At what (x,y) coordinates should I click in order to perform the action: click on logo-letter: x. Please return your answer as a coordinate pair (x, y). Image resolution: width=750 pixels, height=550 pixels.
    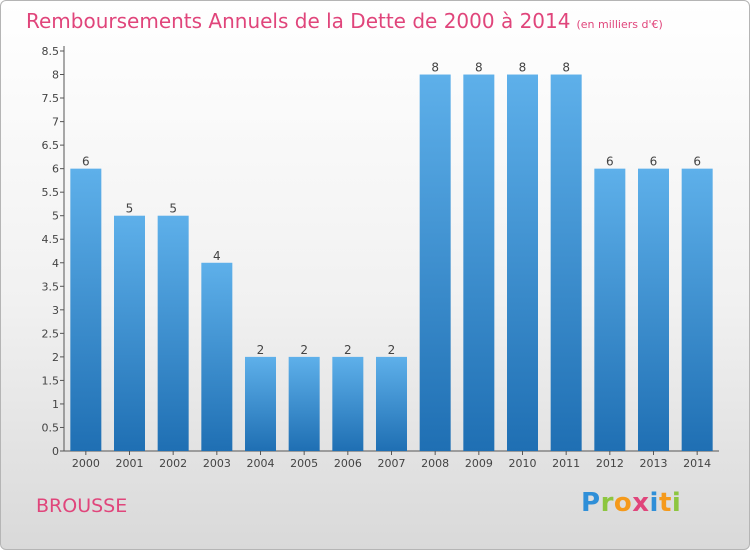
    Looking at the image, I should click on (641, 503).